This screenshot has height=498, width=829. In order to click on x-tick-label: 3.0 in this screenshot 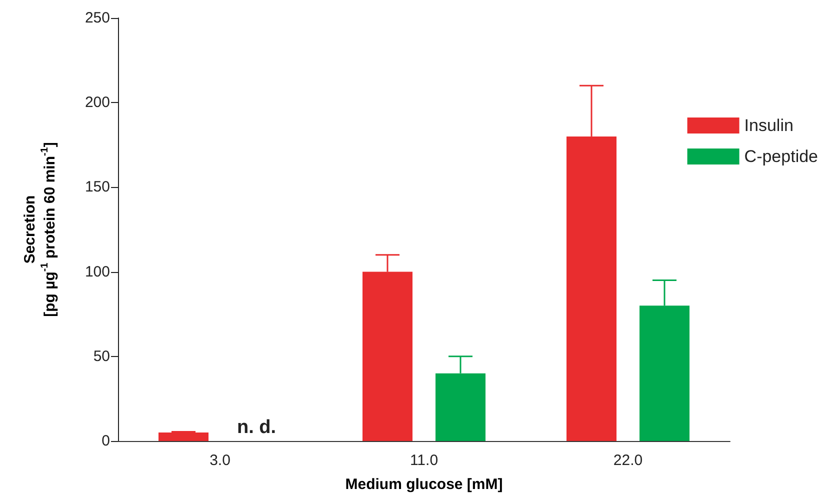, I will do `click(220, 460)`.